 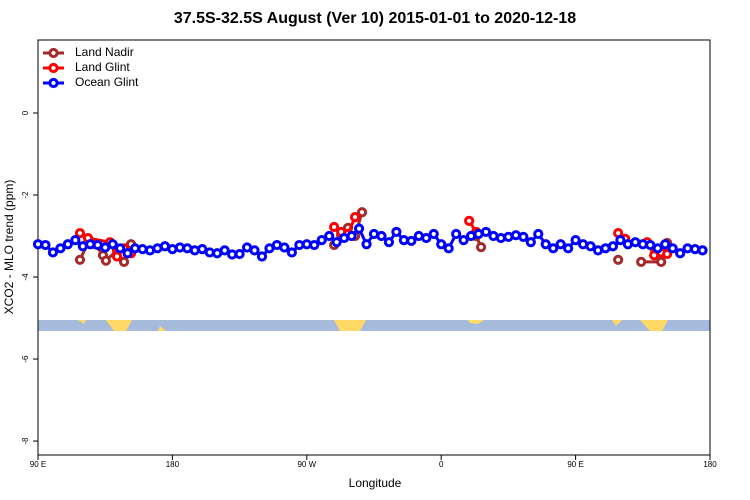 I want to click on map-band, so click(x=374, y=325).